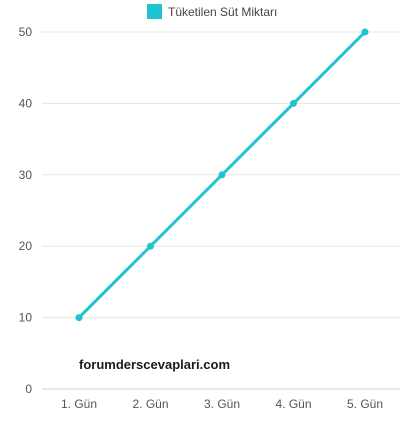 This screenshot has height=422, width=410. I want to click on x-tick-label: 1. Gün, so click(79, 404).